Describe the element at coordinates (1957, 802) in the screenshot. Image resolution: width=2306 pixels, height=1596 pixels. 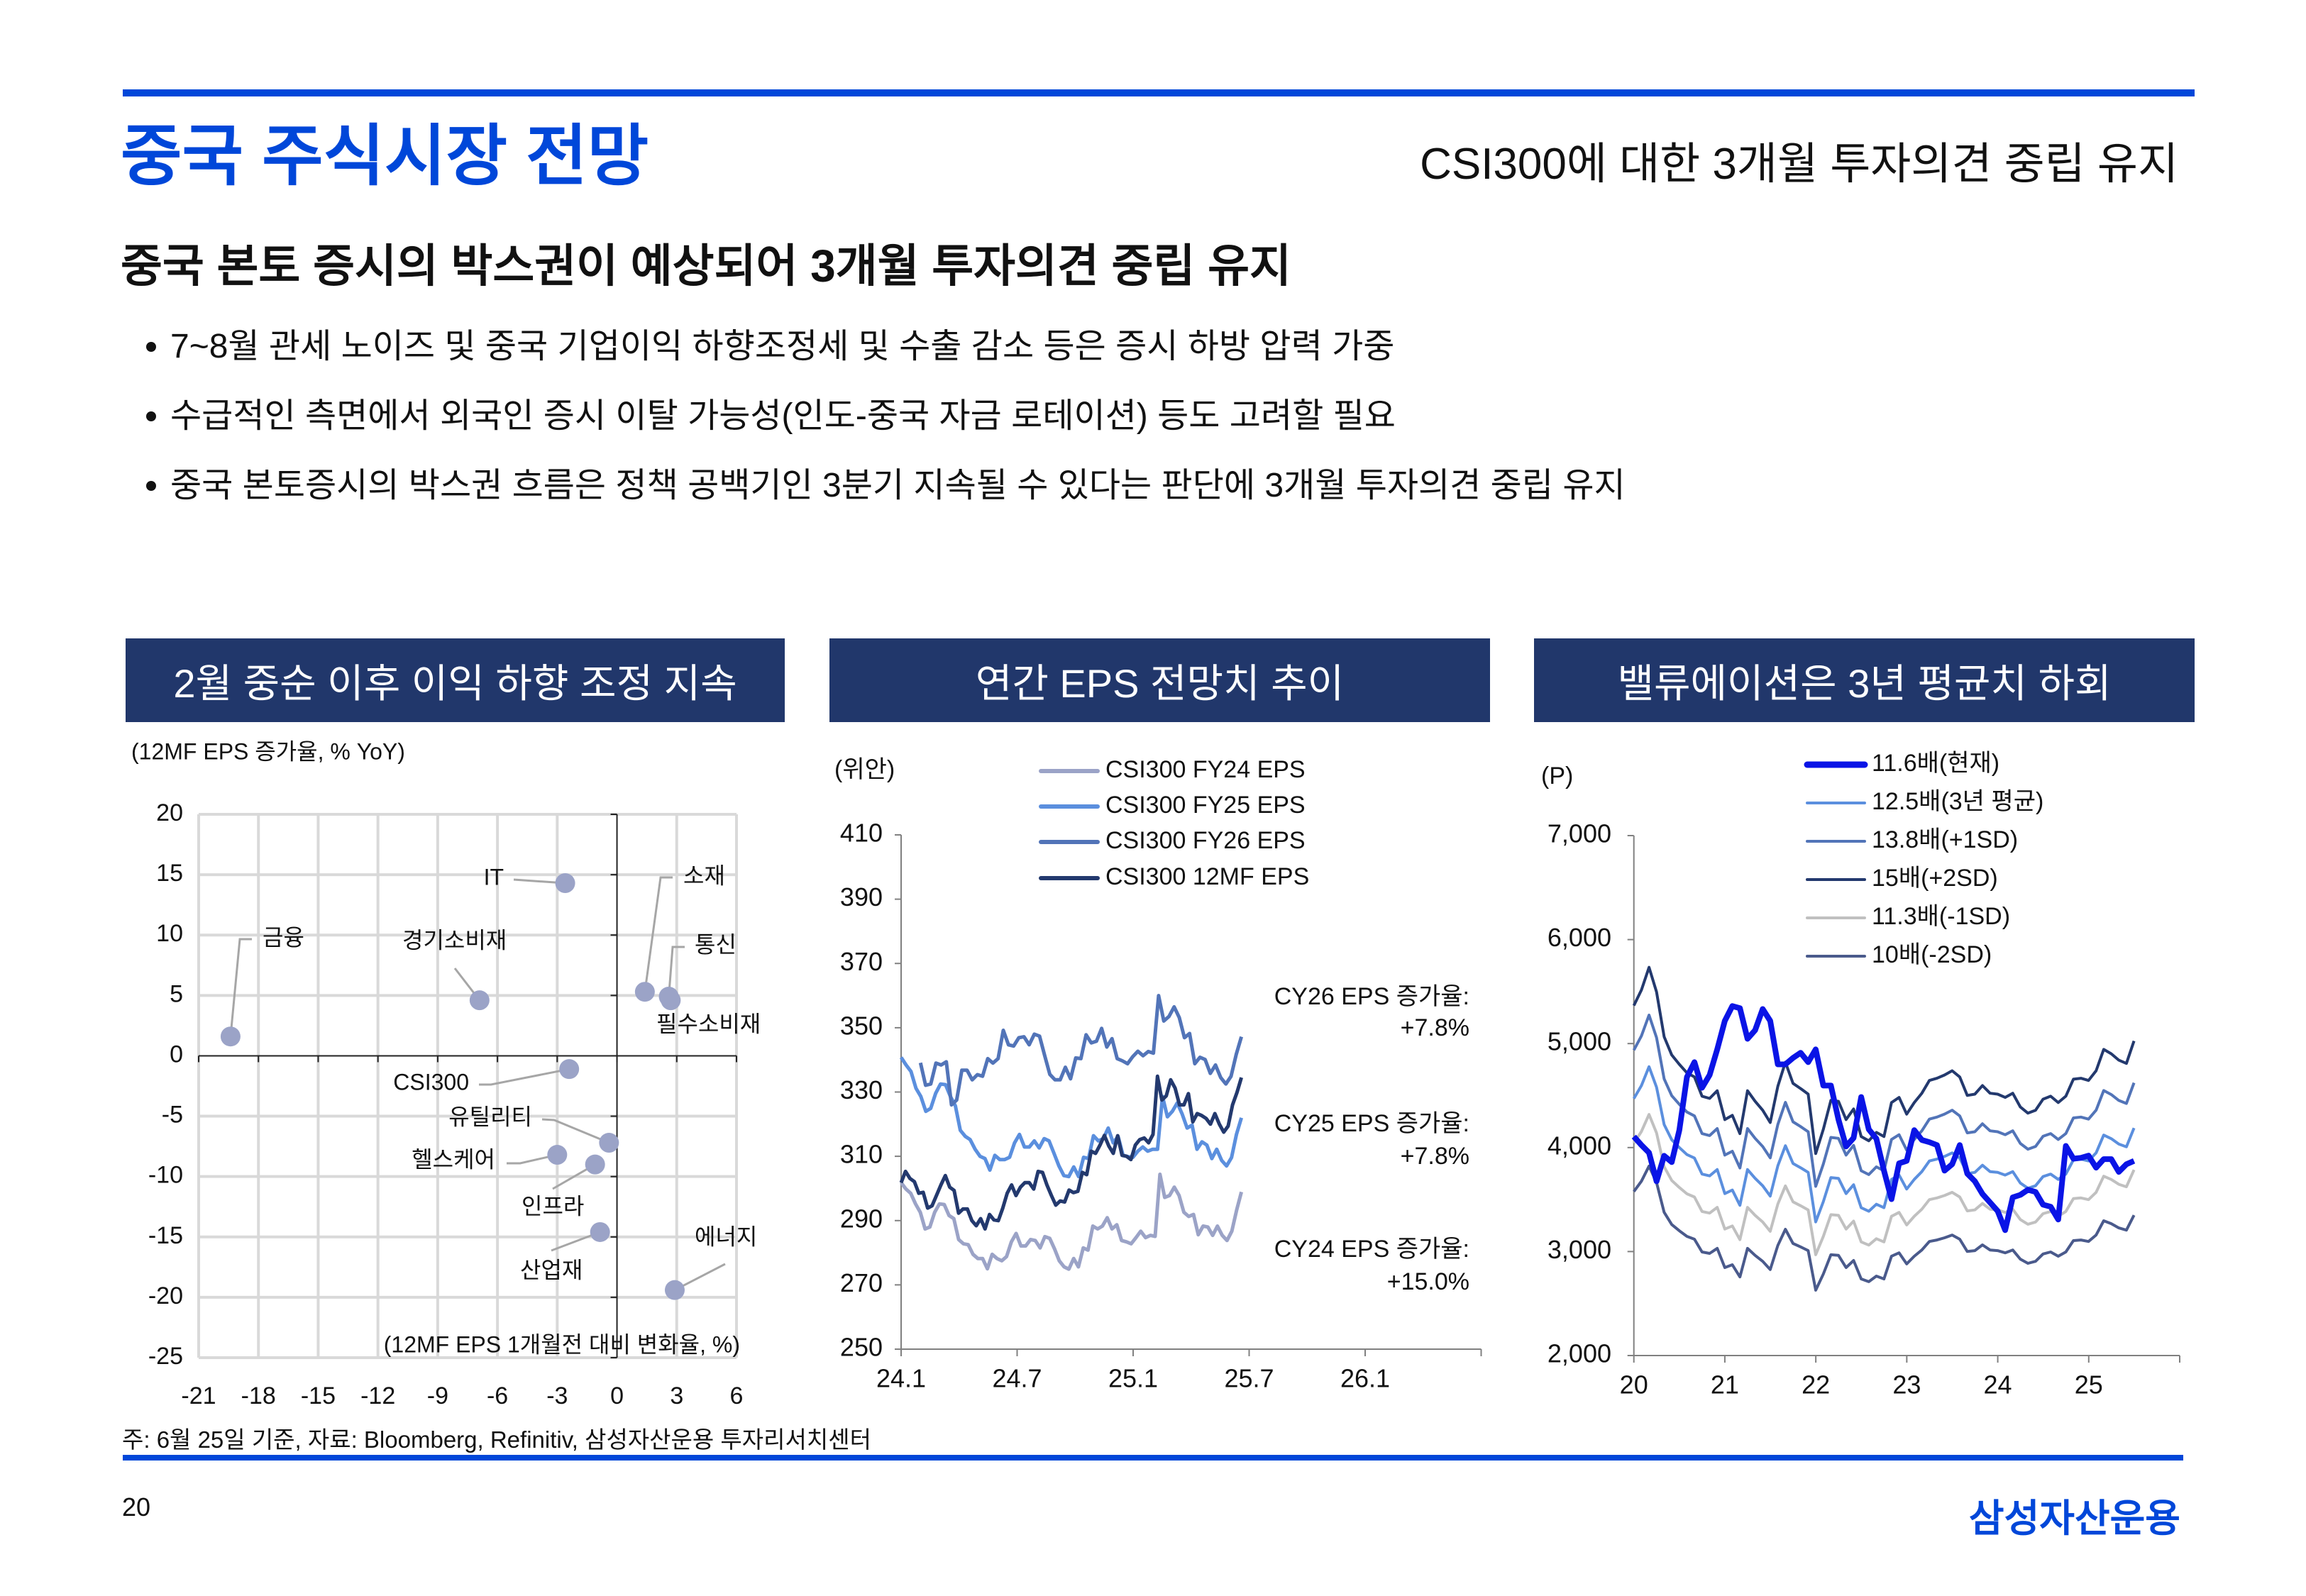
I see `legend-label: 12.5배(3년 평균)` at that location.